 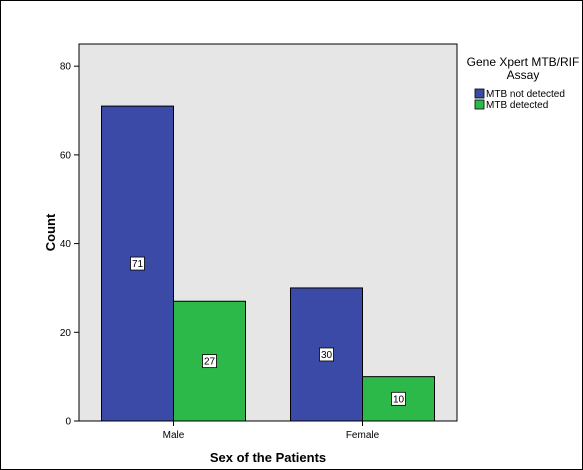 I want to click on y-axis-title: Count, so click(x=50, y=232).